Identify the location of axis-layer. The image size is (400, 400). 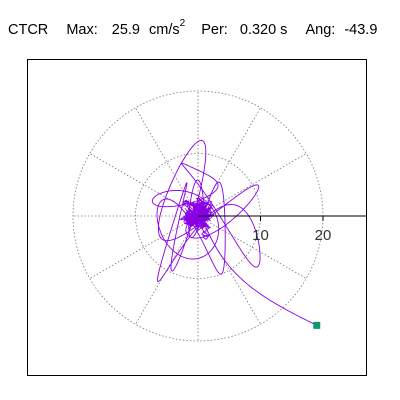
(282, 218).